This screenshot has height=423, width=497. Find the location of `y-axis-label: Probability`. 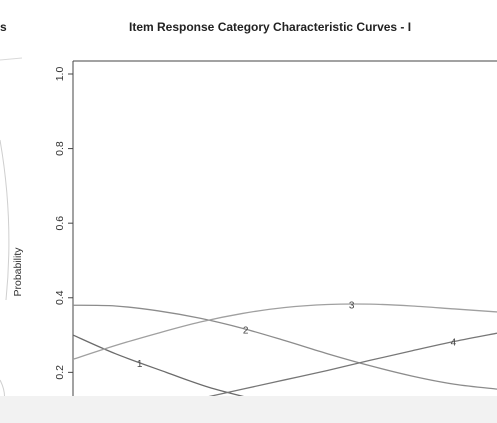

y-axis-label: Probability is located at coordinates (18, 272).